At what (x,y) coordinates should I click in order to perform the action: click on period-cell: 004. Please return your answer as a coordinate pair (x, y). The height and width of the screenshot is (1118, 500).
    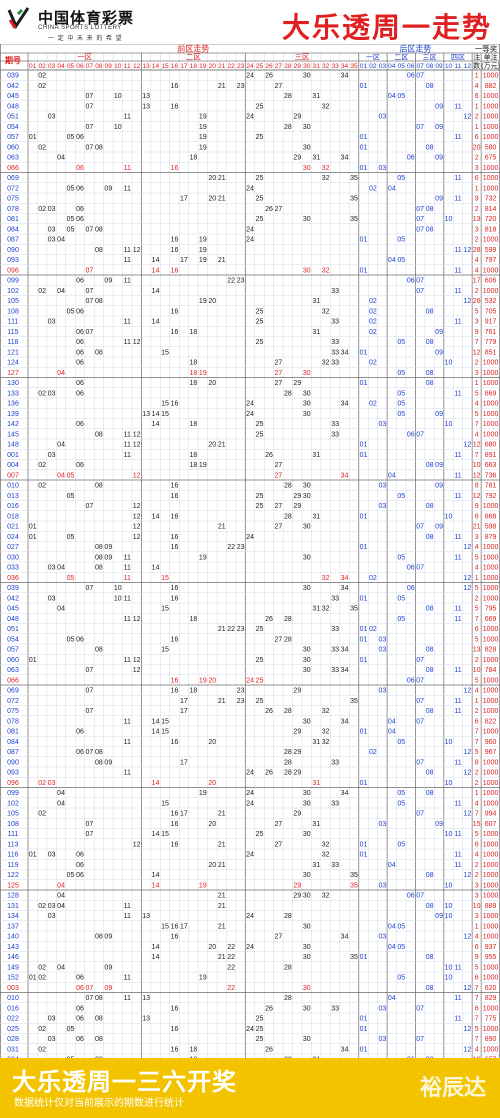
    Looking at the image, I should click on (13, 465).